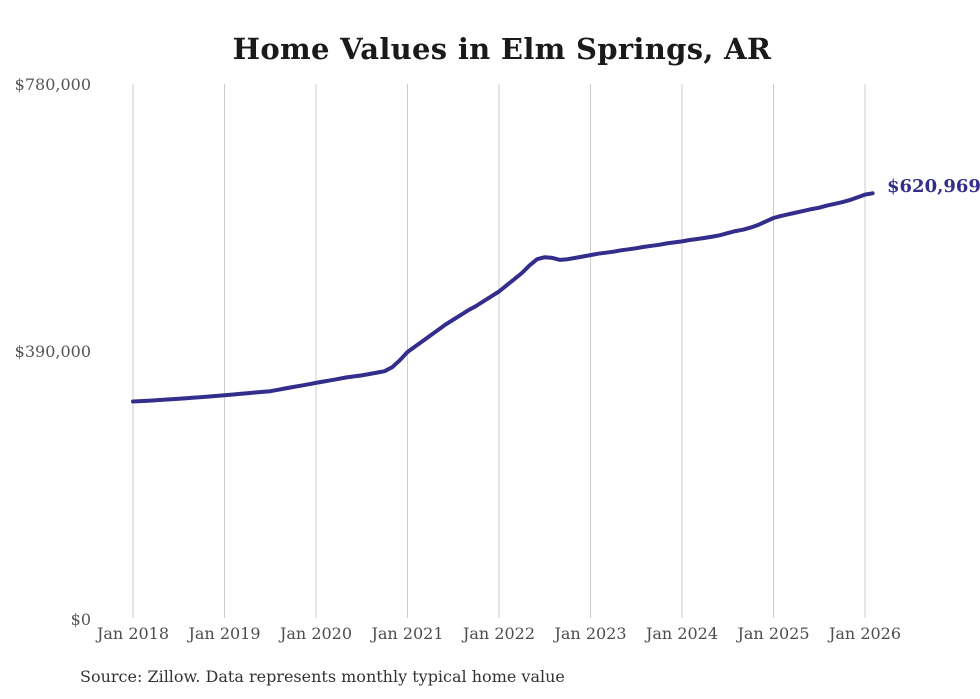 The image size is (980, 699). I want to click on y-axis-tick-390000: $390,000, so click(52, 351).